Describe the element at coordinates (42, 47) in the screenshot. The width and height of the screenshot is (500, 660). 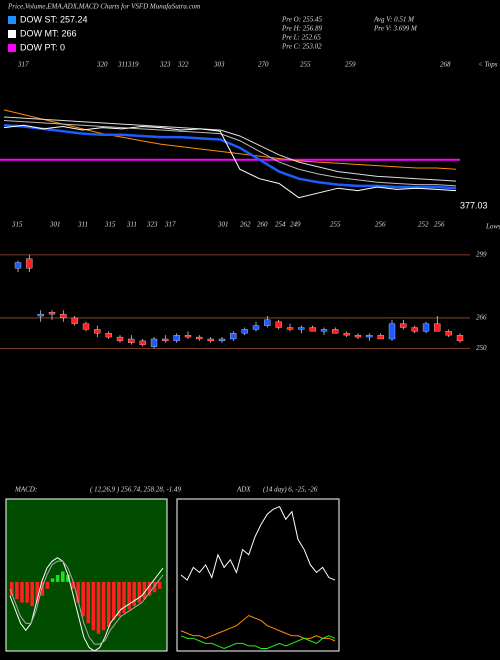
I see `legend-label: DOW PT: 0` at that location.